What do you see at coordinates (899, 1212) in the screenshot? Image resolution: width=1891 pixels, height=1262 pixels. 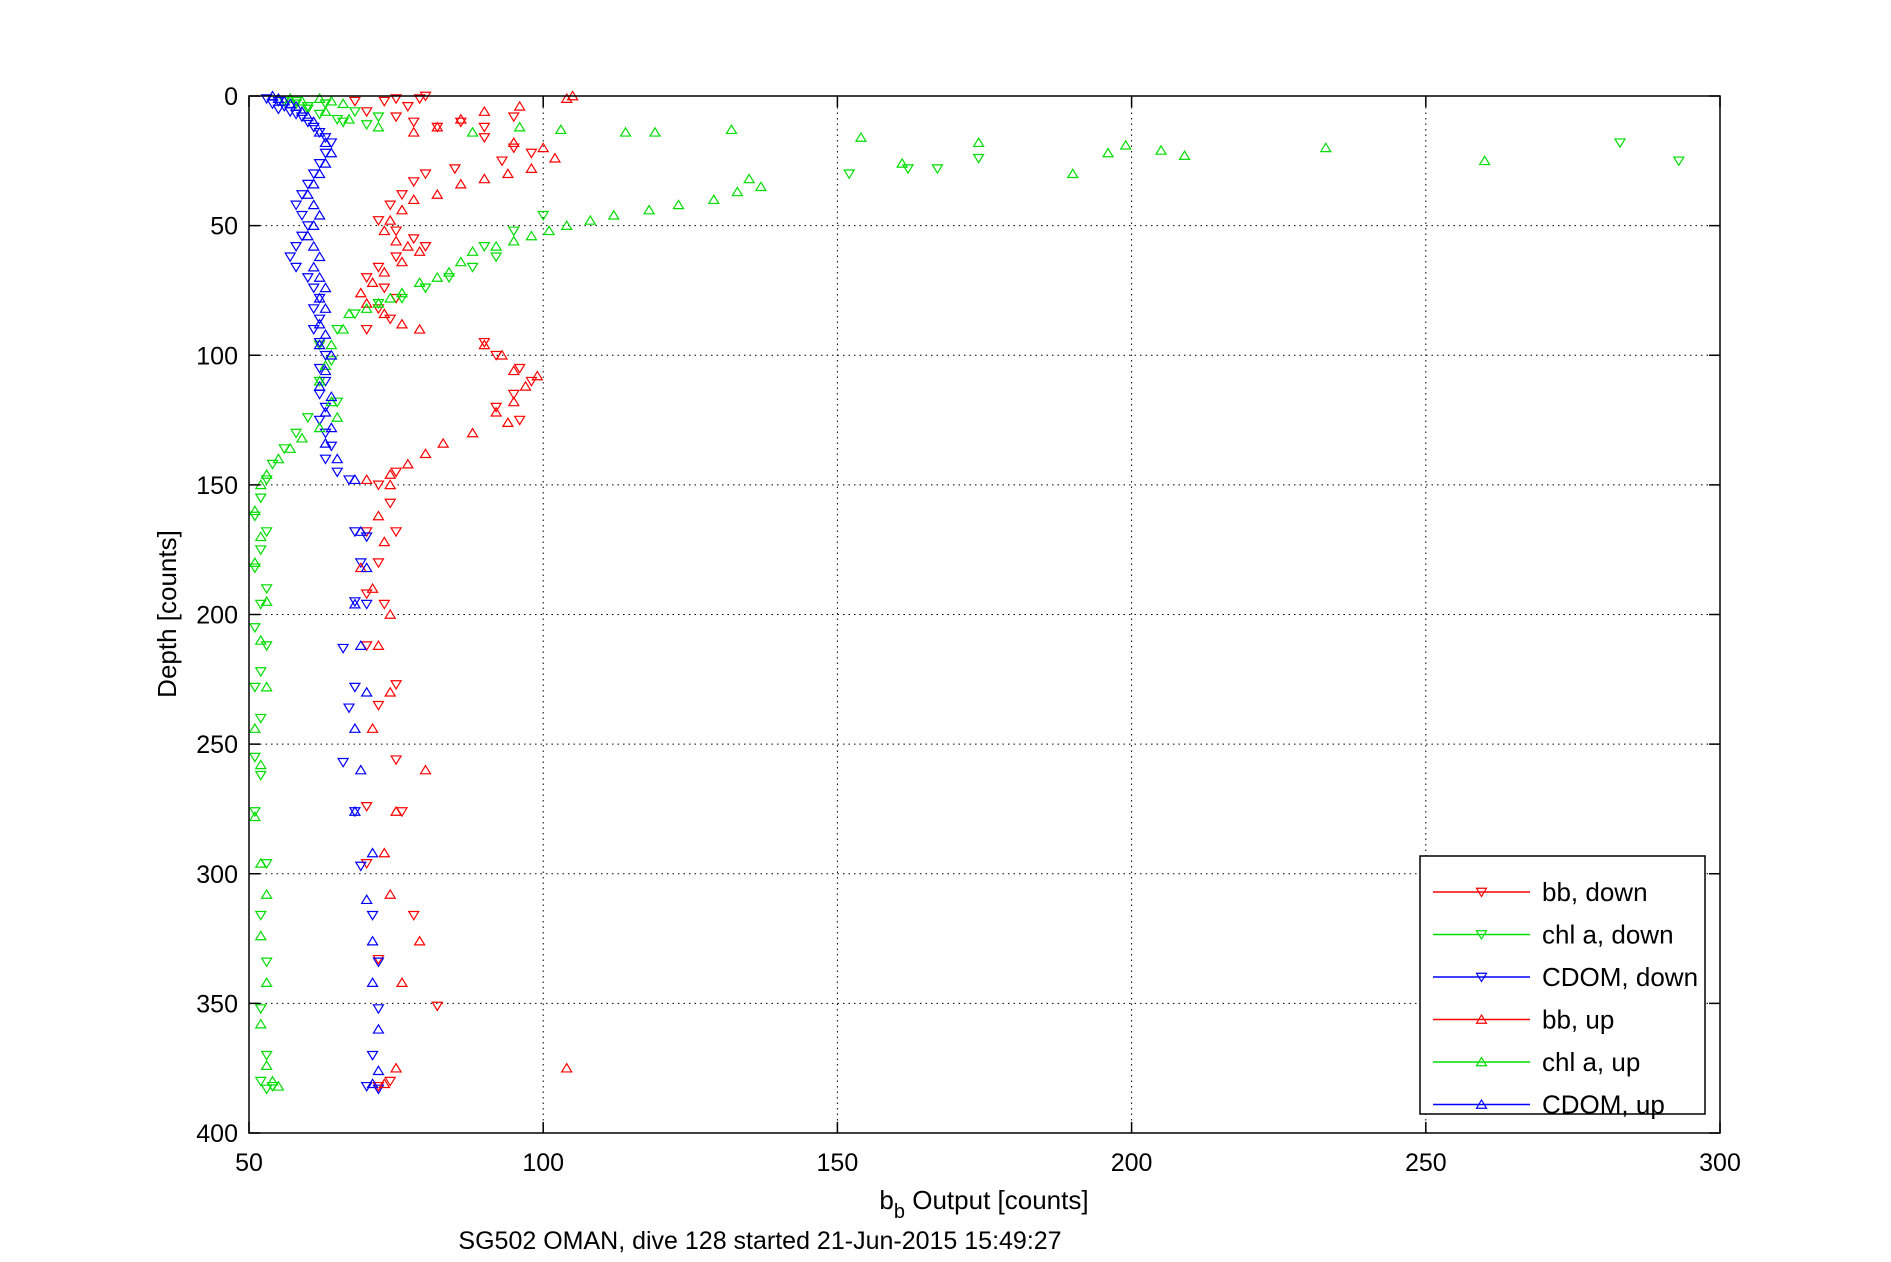 I see `x-axis-label-subscript: b` at bounding box center [899, 1212].